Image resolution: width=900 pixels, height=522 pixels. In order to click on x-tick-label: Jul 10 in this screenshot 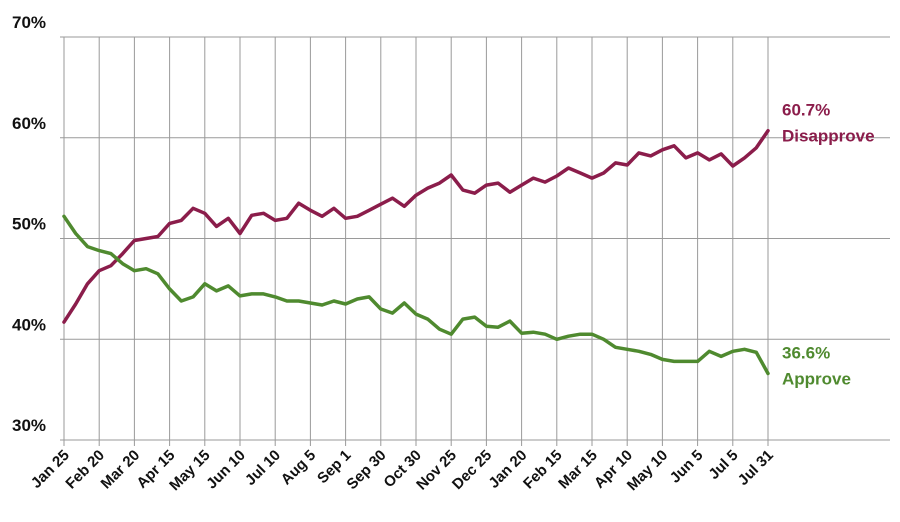, I will do `click(263, 468)`.